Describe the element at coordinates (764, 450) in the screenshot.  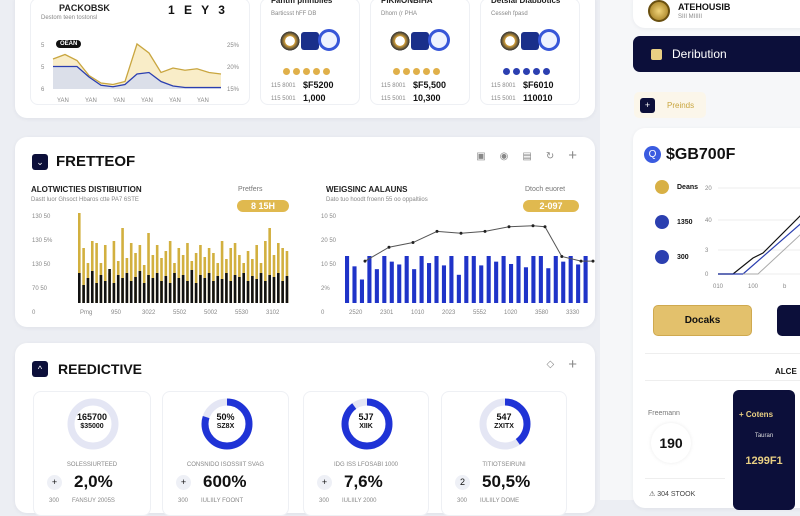
I see `dark-stat-card: + Cotens Tauran 1299F1` at that location.